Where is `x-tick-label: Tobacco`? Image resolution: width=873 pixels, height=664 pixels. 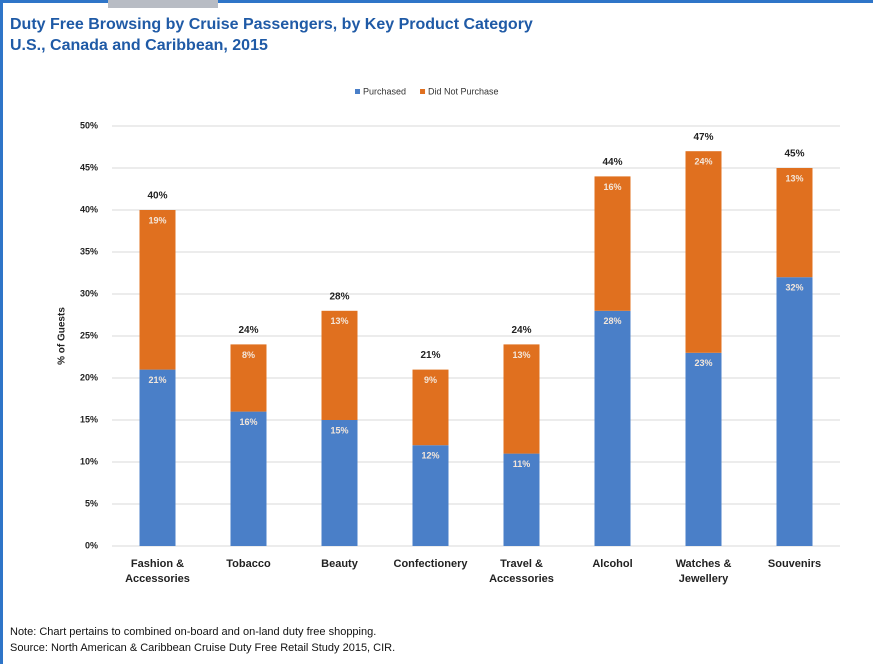
x-tick-label: Tobacco is located at coordinates (248, 564).